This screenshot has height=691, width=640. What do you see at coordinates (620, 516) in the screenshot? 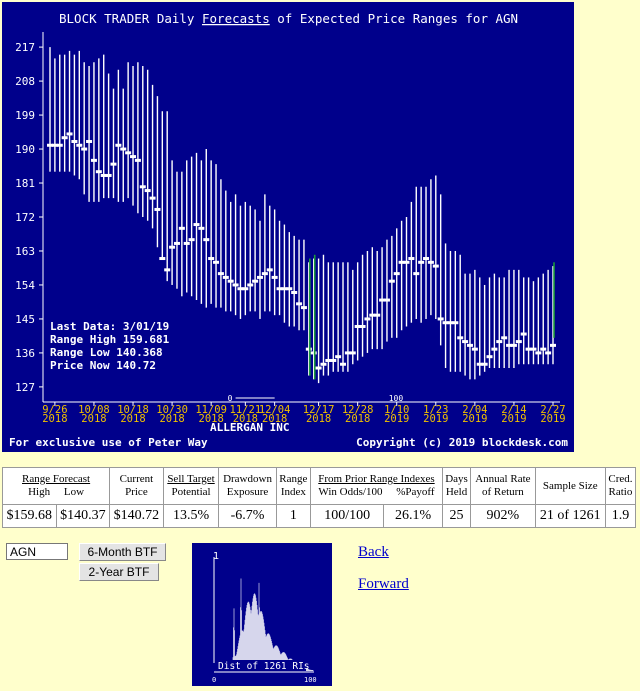
I see `cred-ratio-value: 1.9` at bounding box center [620, 516].